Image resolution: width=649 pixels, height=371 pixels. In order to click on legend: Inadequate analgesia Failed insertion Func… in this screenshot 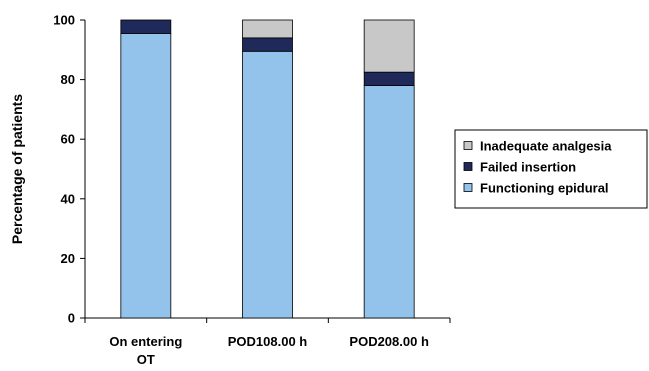, I will do `click(551, 169)`.